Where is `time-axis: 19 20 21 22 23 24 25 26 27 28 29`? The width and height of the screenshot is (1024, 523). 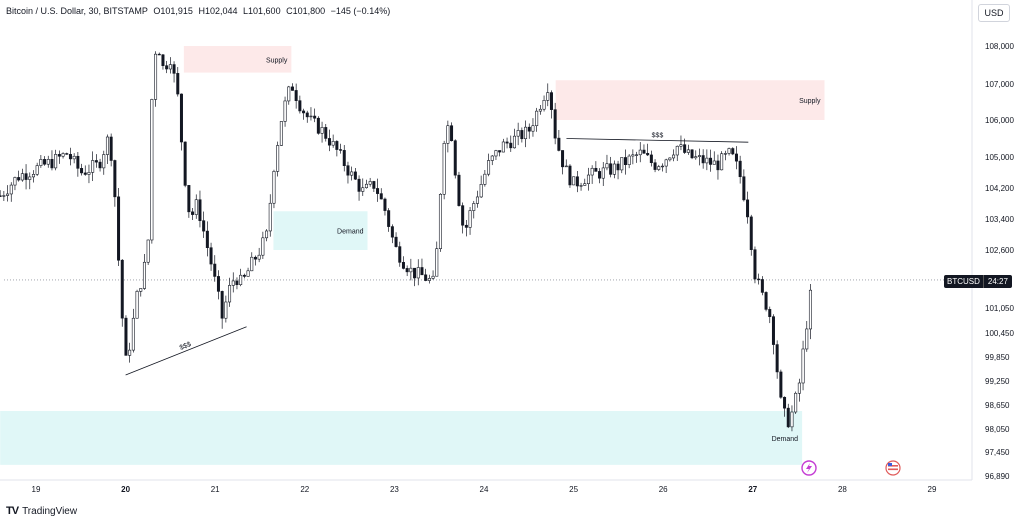
time-axis: 19 20 21 22 23 24 25 26 27 28 29 is located at coordinates (486, 486).